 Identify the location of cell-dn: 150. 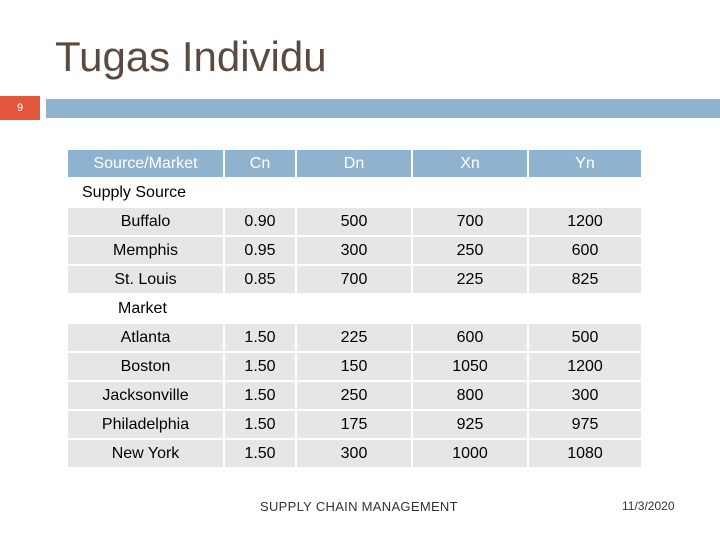
(354, 366).